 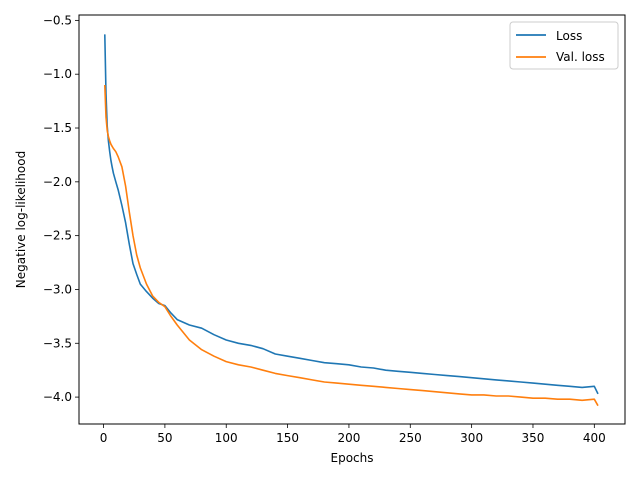 I want to click on y-tick-label: −2.5, so click(x=57, y=236).